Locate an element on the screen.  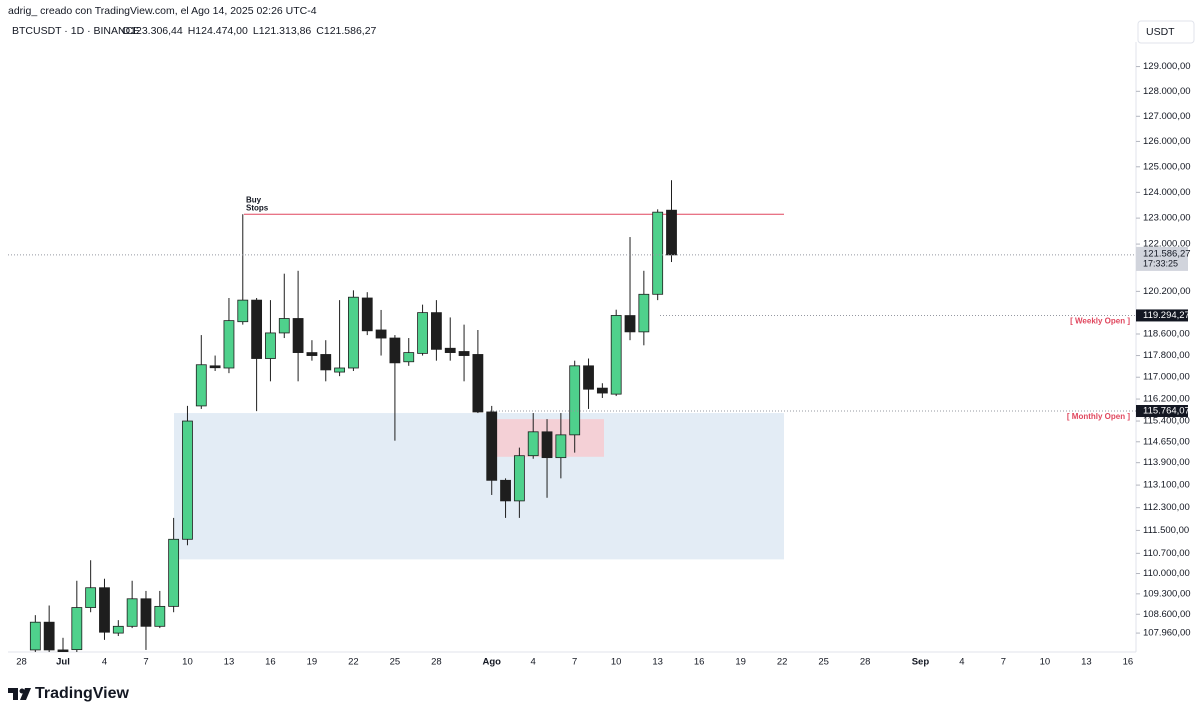
y-tick-label: 128.000,00 is located at coordinates (1167, 91).